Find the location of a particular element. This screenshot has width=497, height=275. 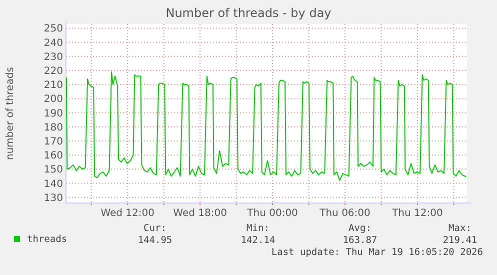

text: 144.95 is located at coordinates (155, 240).